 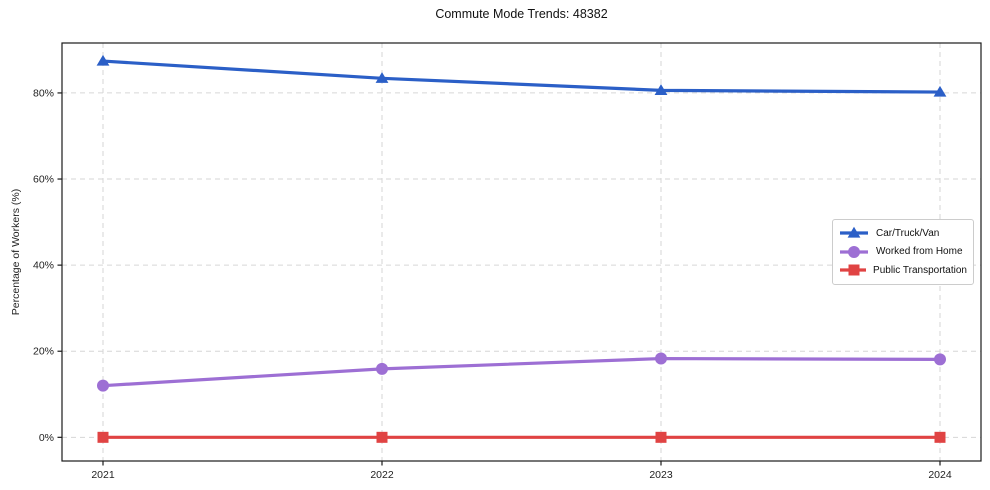 I want to click on legend-square-marker-icon, so click(x=853, y=270).